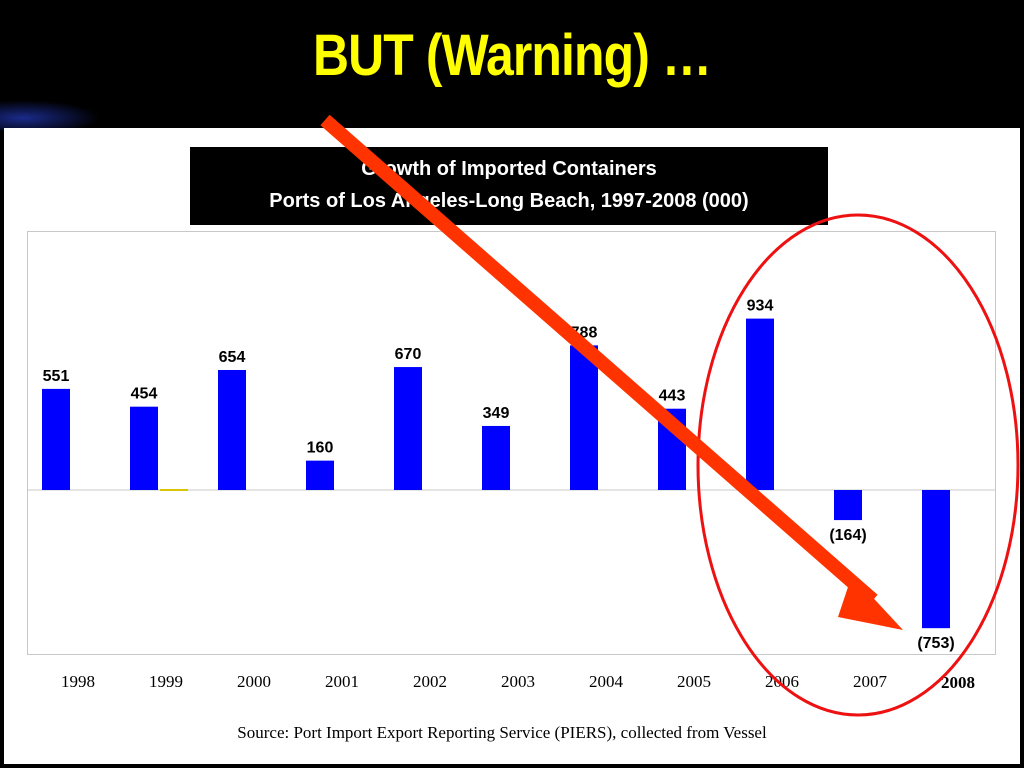  Describe the element at coordinates (232, 429) in the screenshot. I see `bar-2000` at that location.